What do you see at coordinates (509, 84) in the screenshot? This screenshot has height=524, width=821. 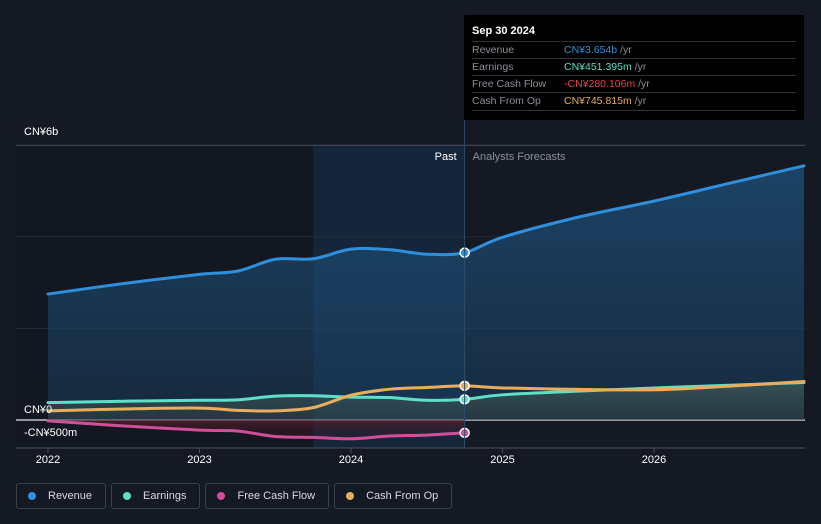 I see `tooltip-label: Free Cash Flow` at bounding box center [509, 84].